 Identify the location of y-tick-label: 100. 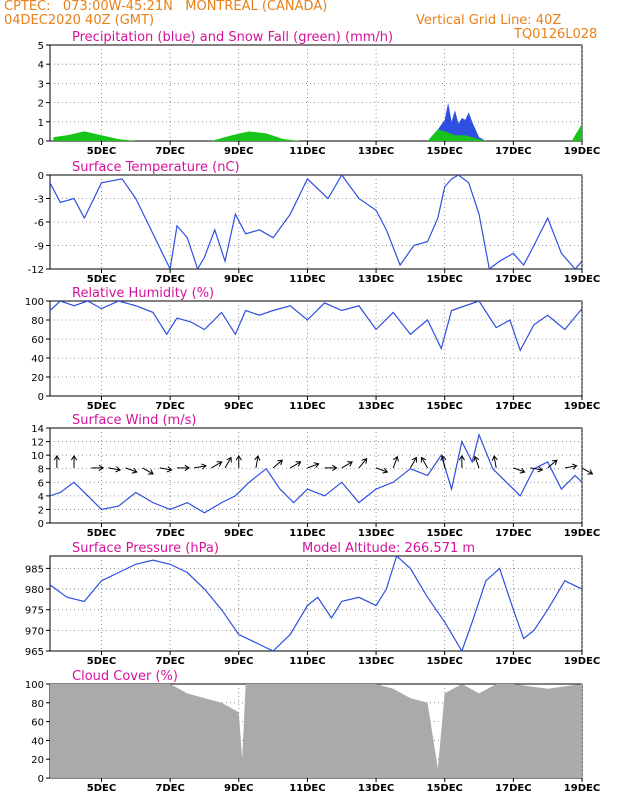
(34, 302).